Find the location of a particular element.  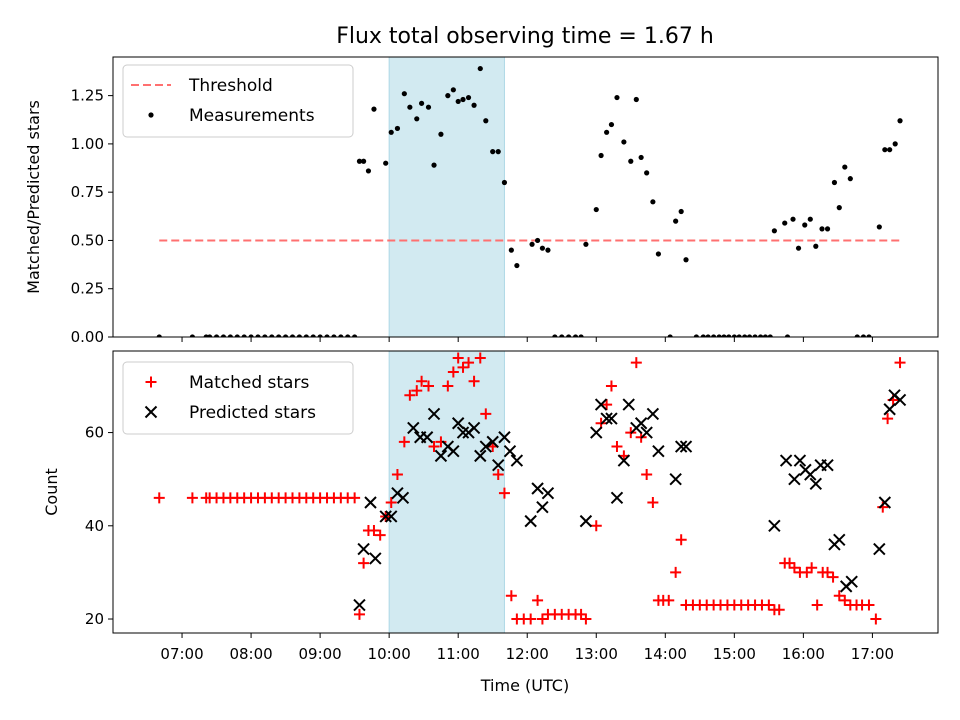

y-tick-label: 0.00 is located at coordinates (87, 337).